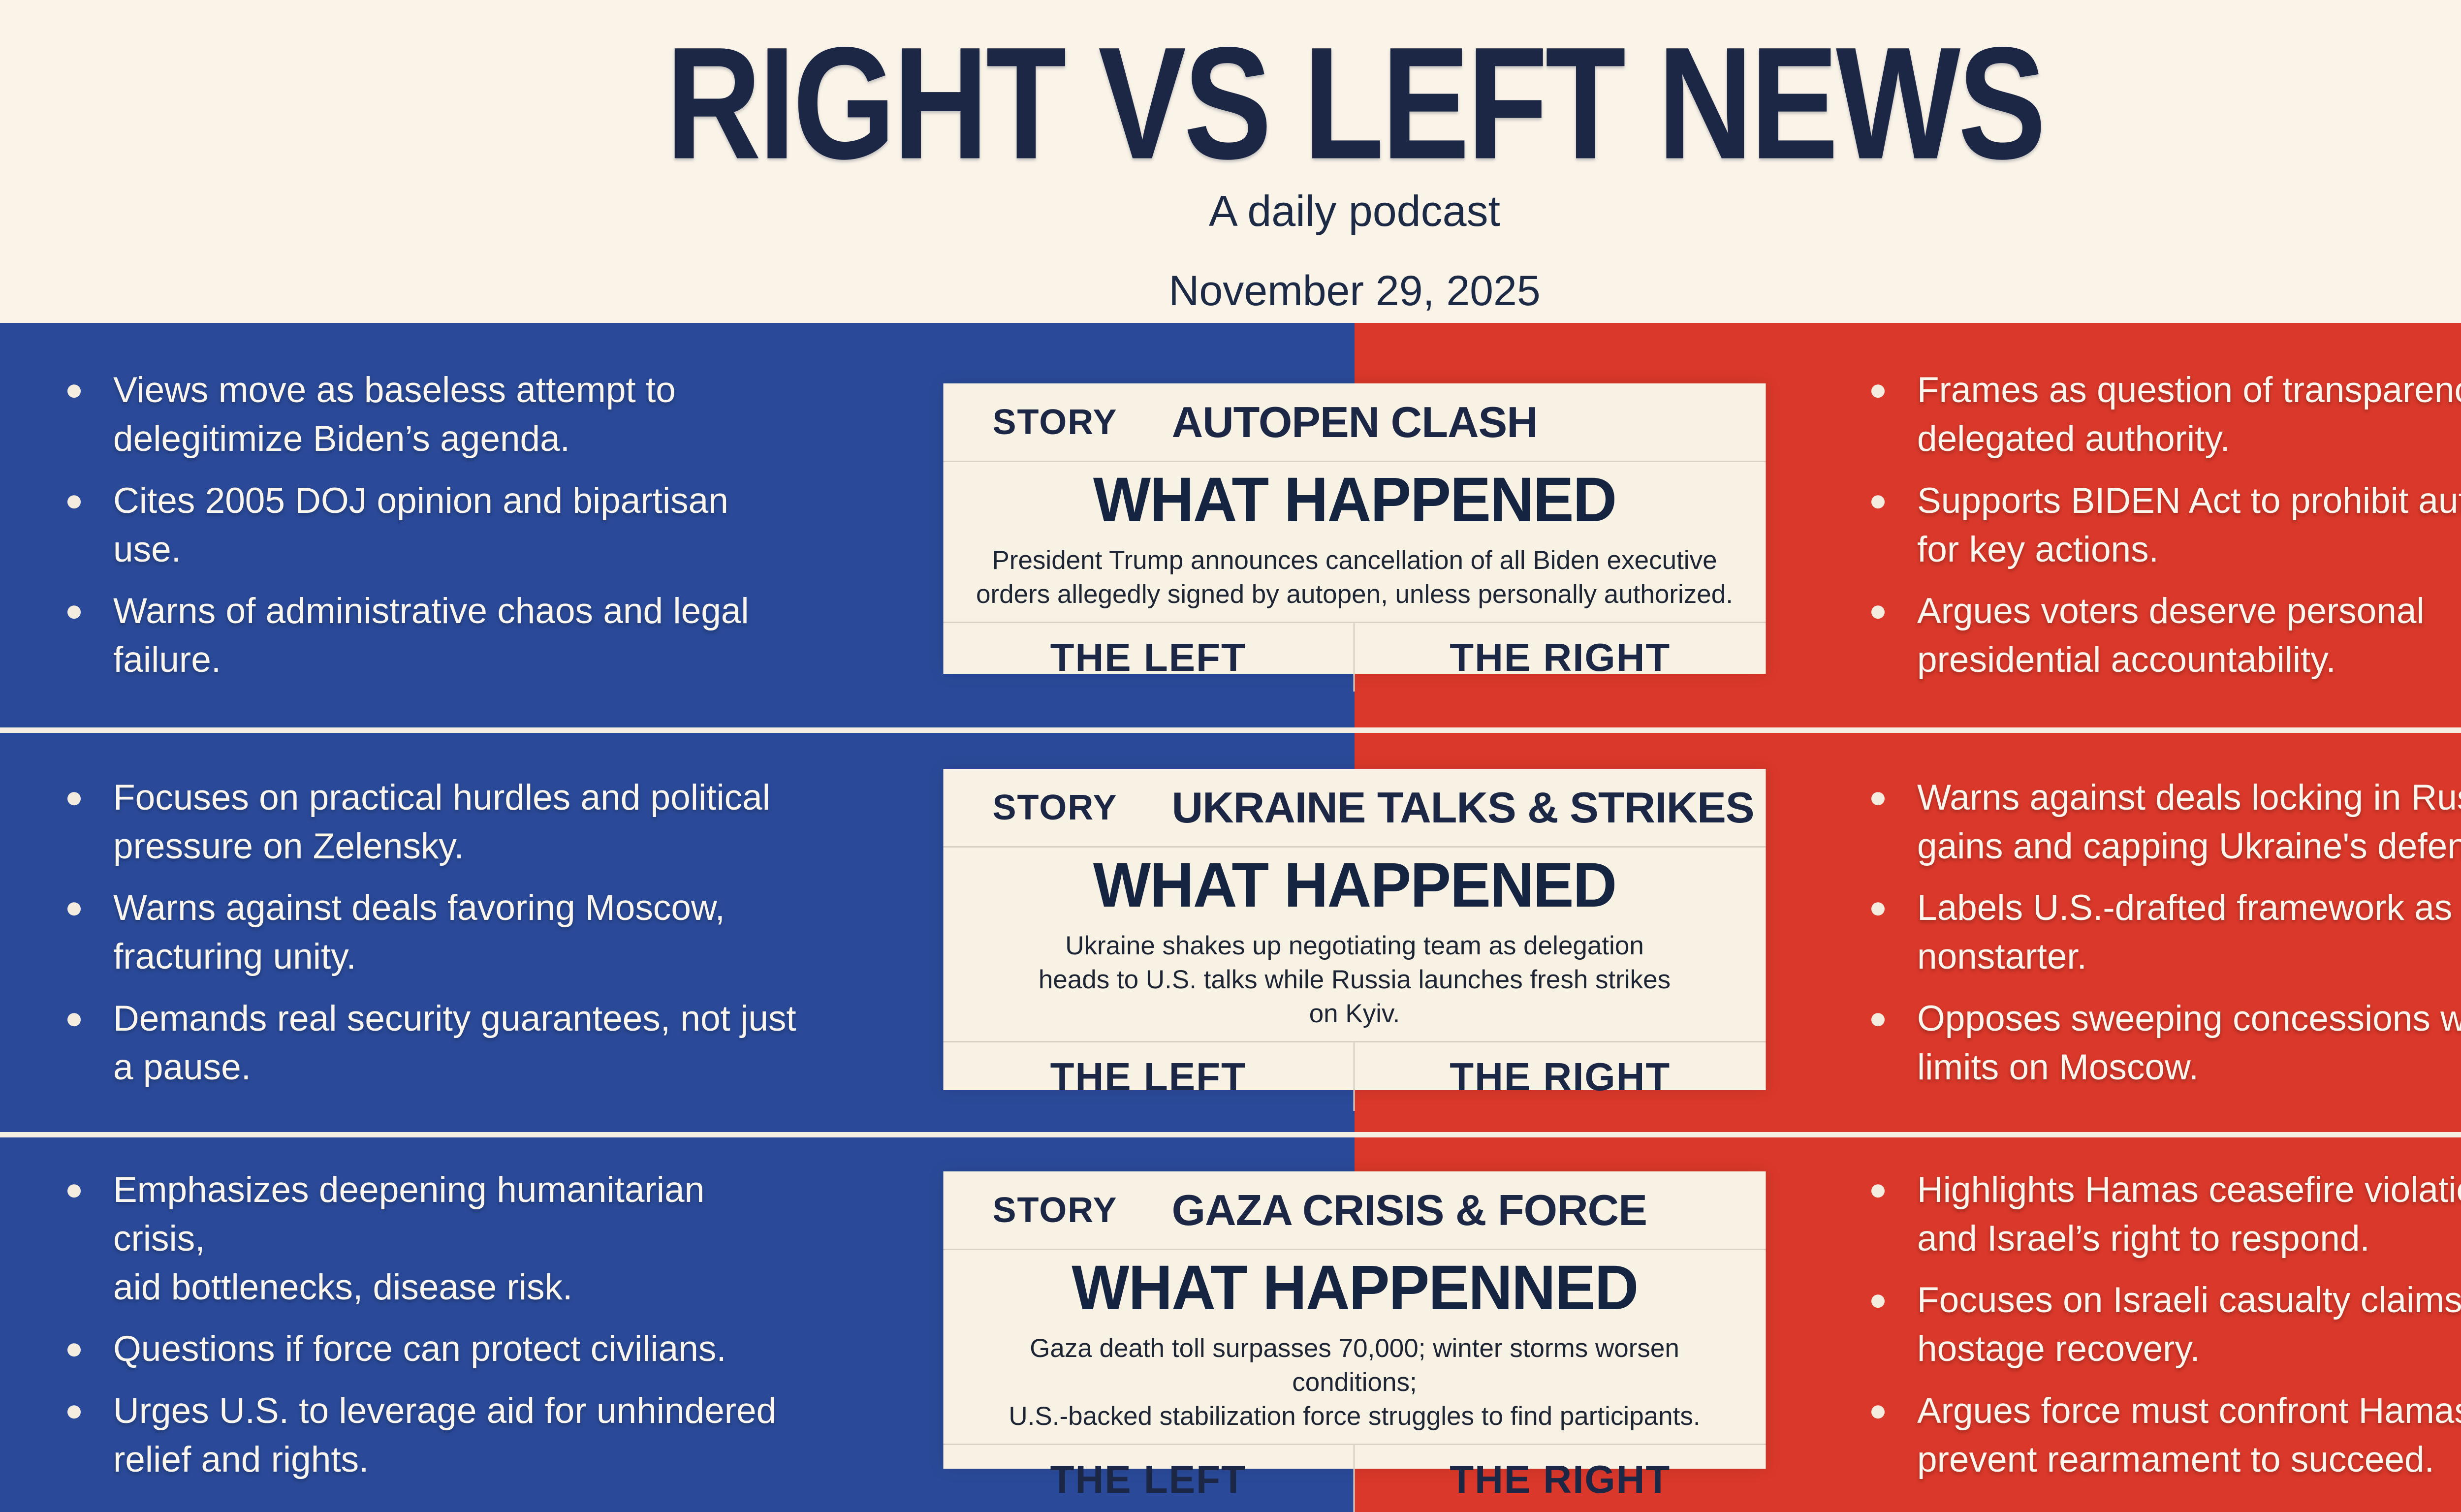 This screenshot has height=1512, width=2461. What do you see at coordinates (1409, 1209) in the screenshot?
I see `story-title: GAZA CRISIS & FORCE` at bounding box center [1409, 1209].